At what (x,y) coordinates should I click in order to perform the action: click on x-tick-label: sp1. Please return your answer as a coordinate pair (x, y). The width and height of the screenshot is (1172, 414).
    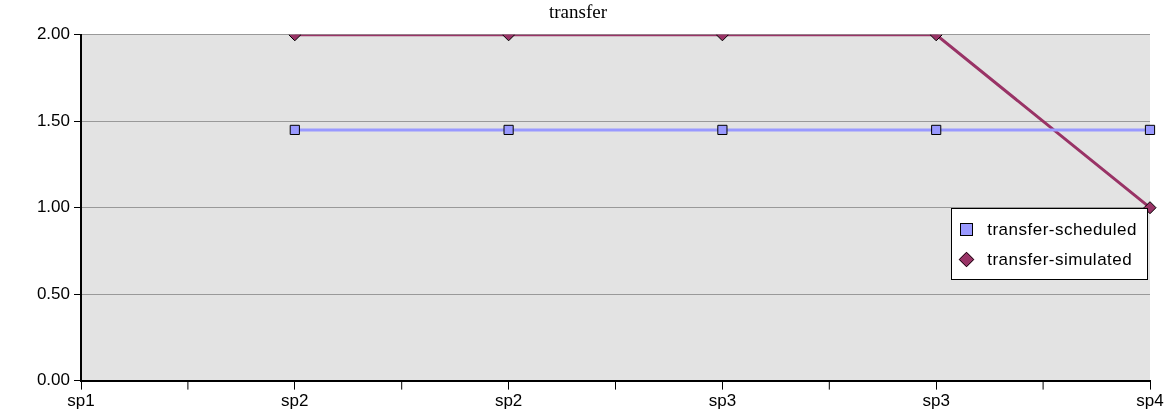
    Looking at the image, I should click on (81, 401).